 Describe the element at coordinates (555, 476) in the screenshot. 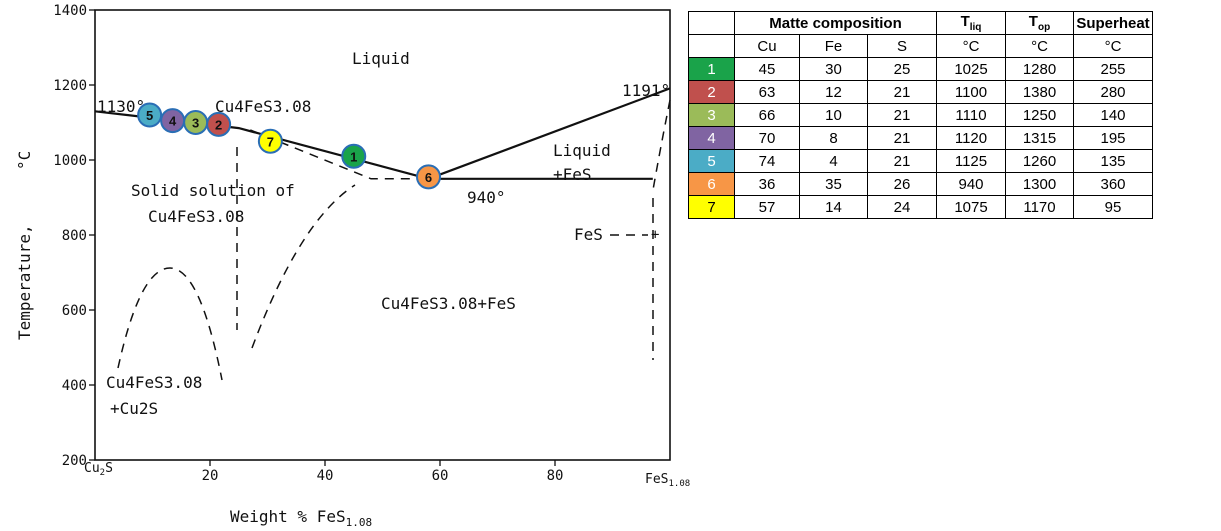

I see `x-tick-label: 80` at that location.